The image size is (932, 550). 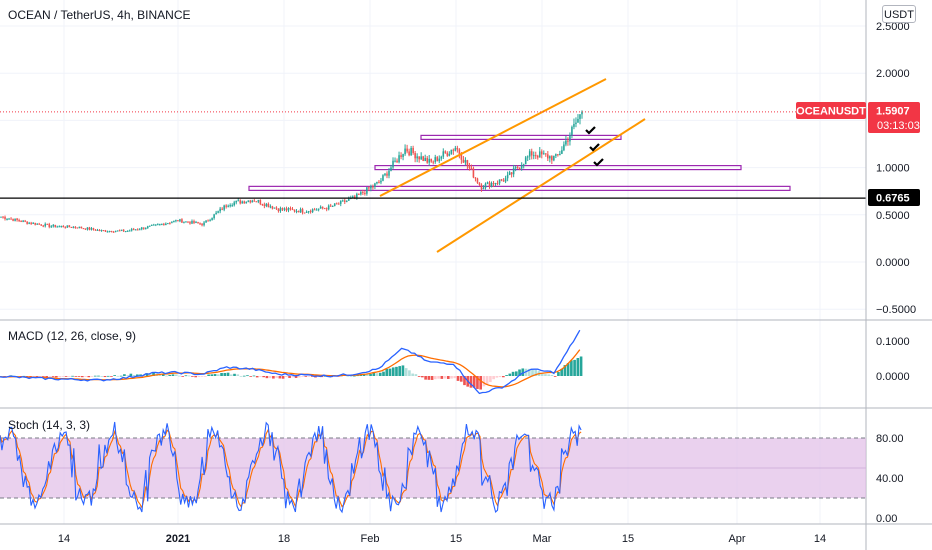 I want to click on macd-title: MACD (12, 26, close, 9), so click(x=72, y=336).